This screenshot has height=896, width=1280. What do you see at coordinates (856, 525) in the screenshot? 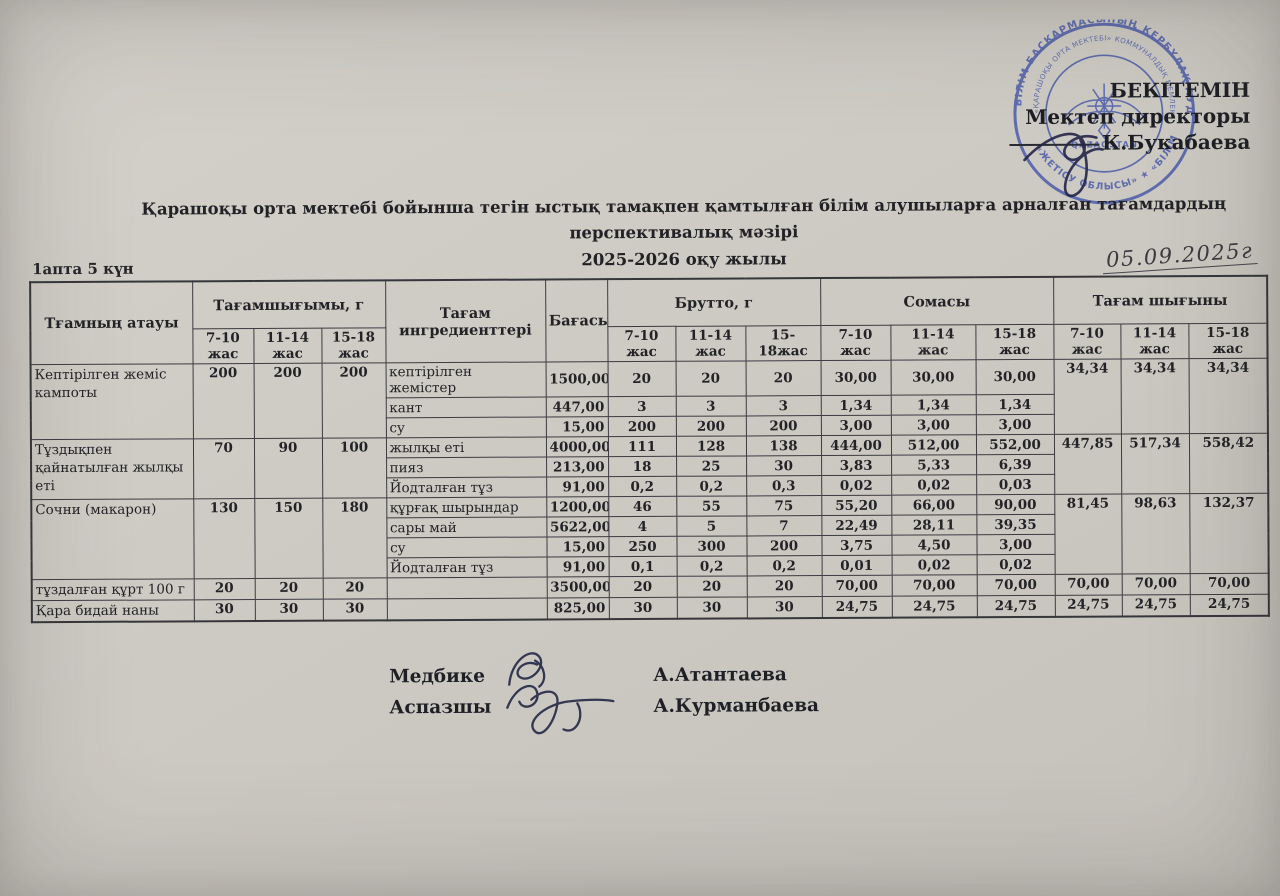
I see `sum-cell: 22,49` at bounding box center [856, 525].